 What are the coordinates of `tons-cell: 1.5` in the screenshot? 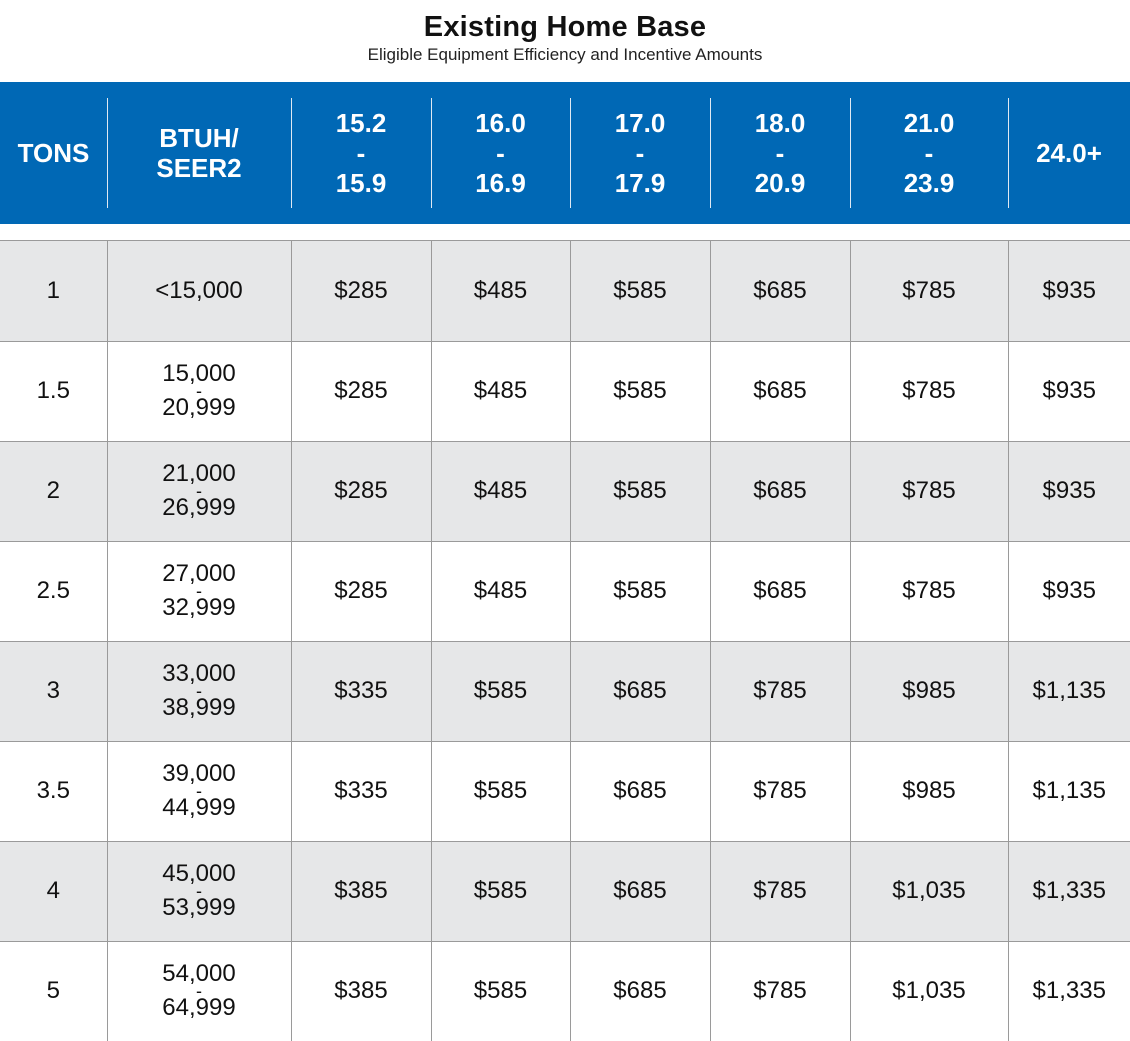 It's located at (53, 390).